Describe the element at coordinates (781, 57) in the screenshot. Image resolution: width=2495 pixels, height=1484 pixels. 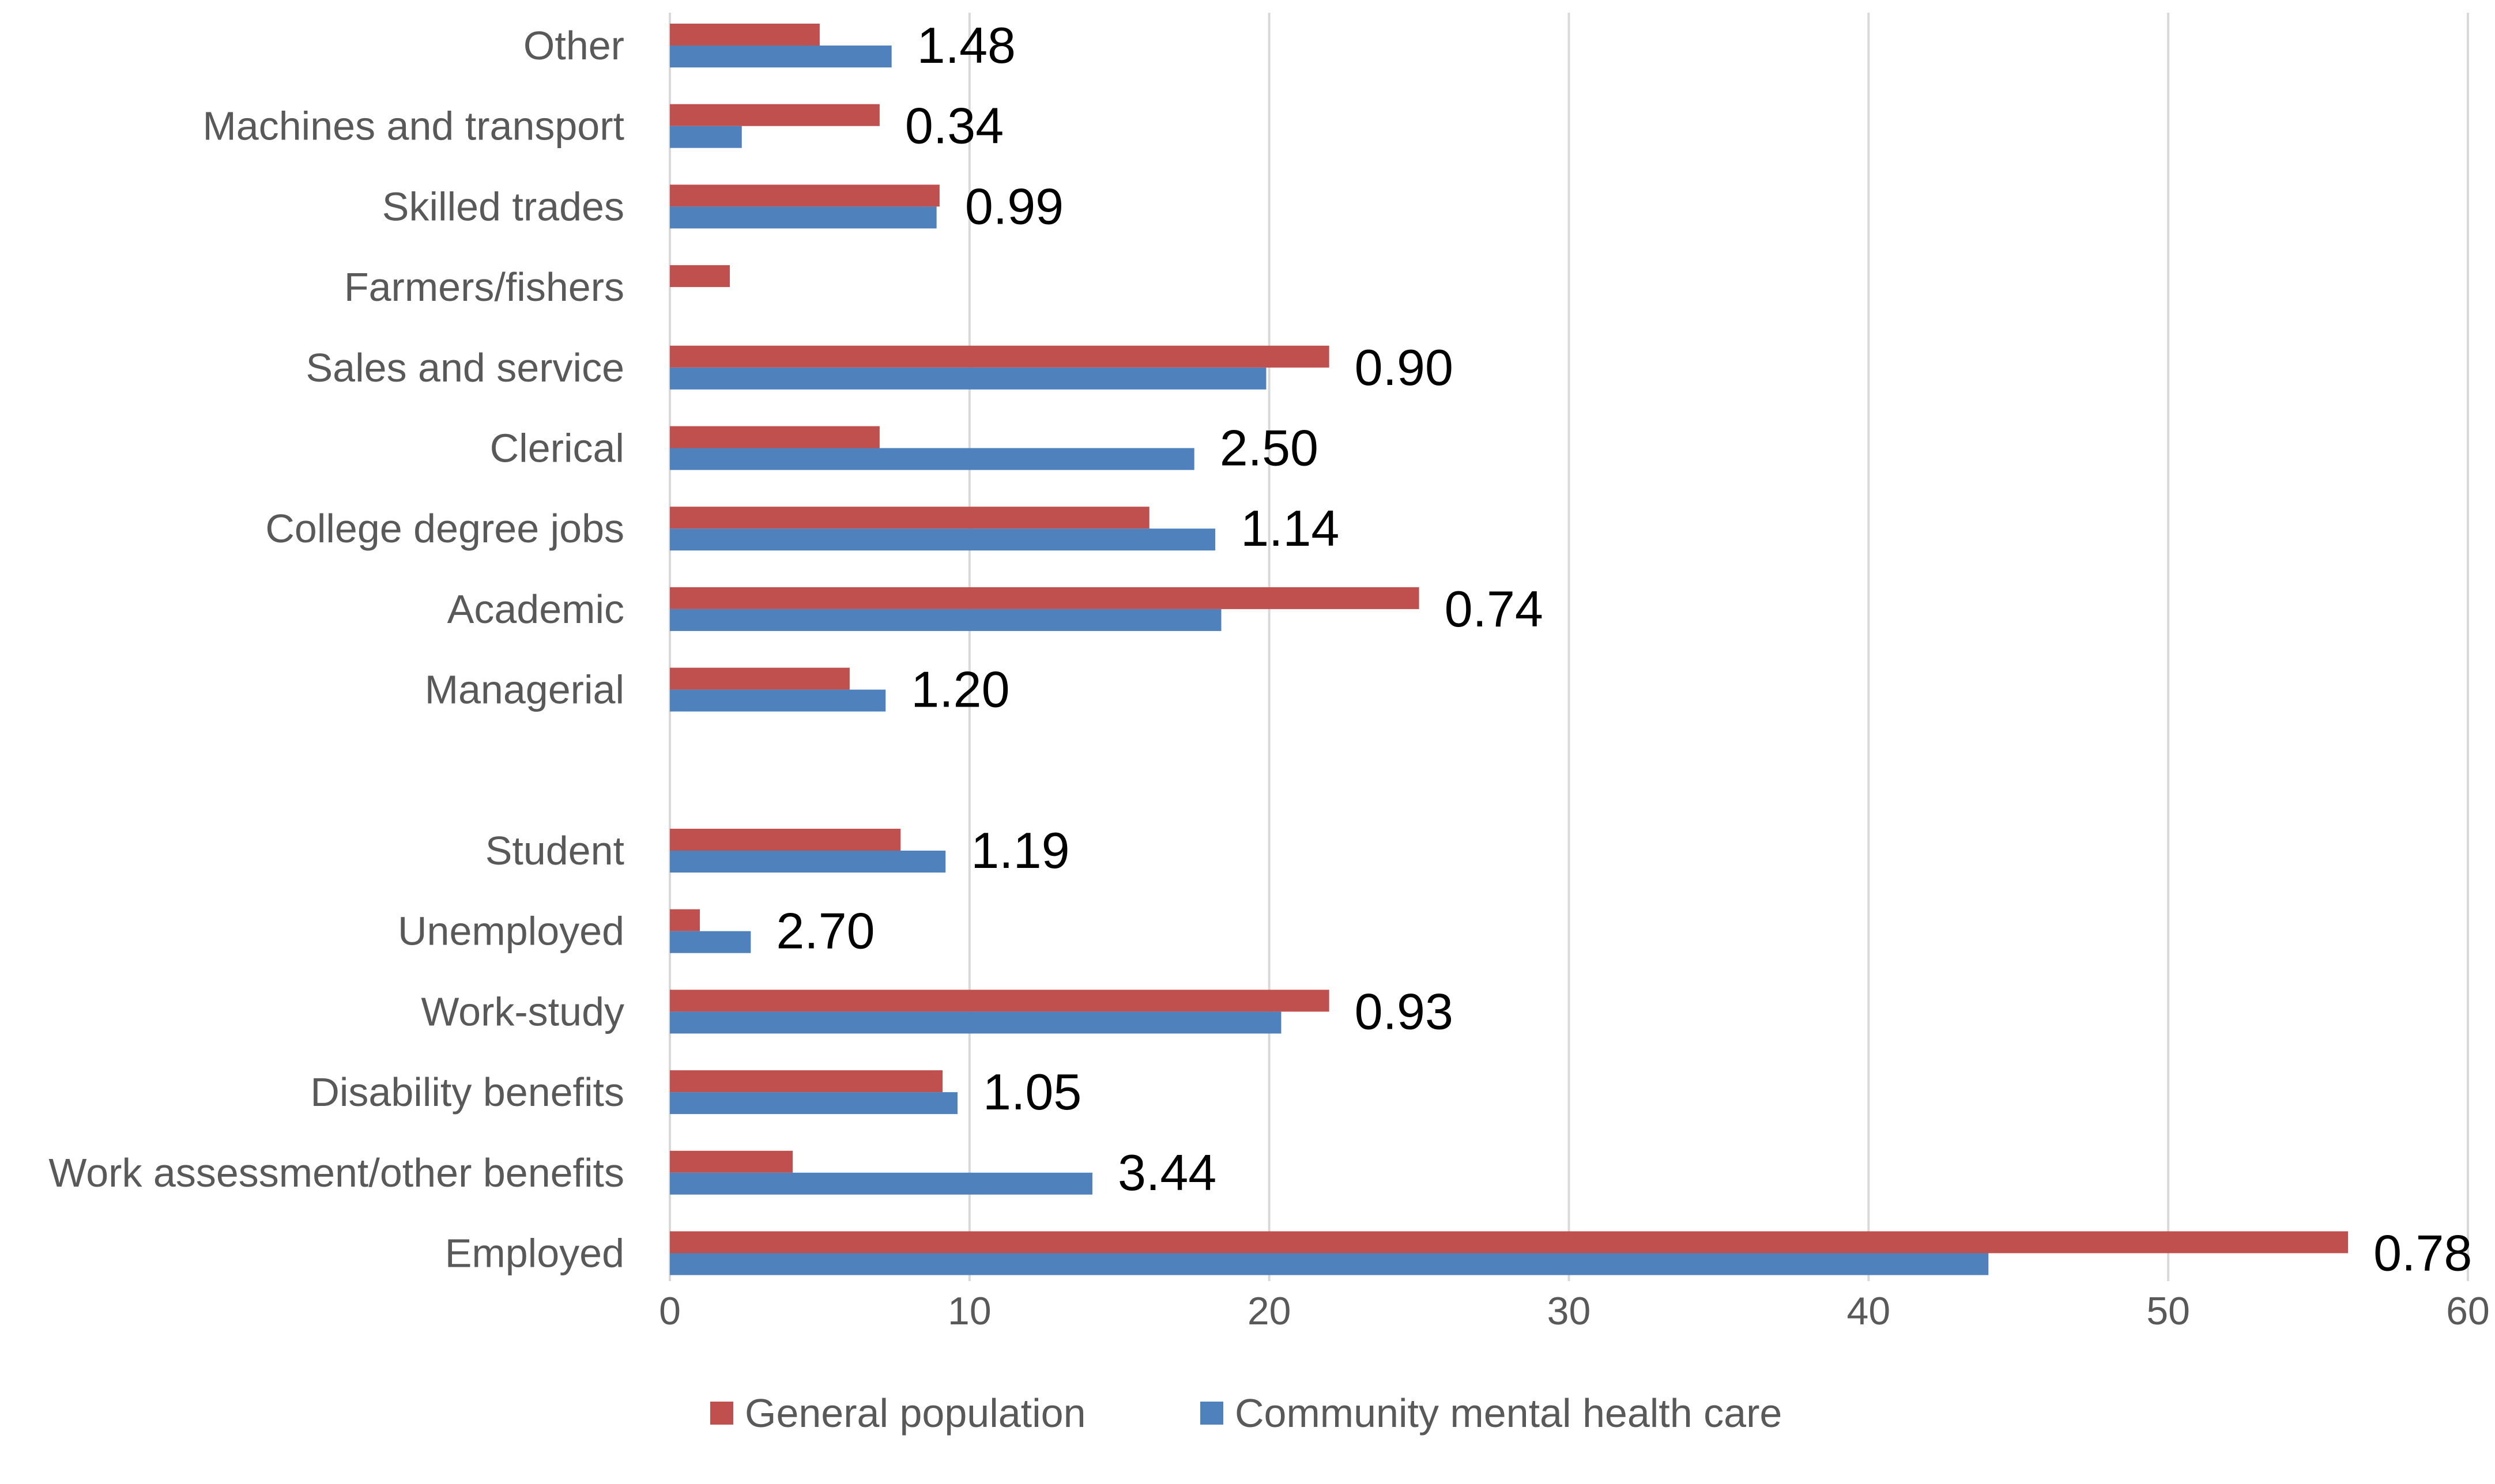
I see `bar-community-mental-health-care-other` at that location.